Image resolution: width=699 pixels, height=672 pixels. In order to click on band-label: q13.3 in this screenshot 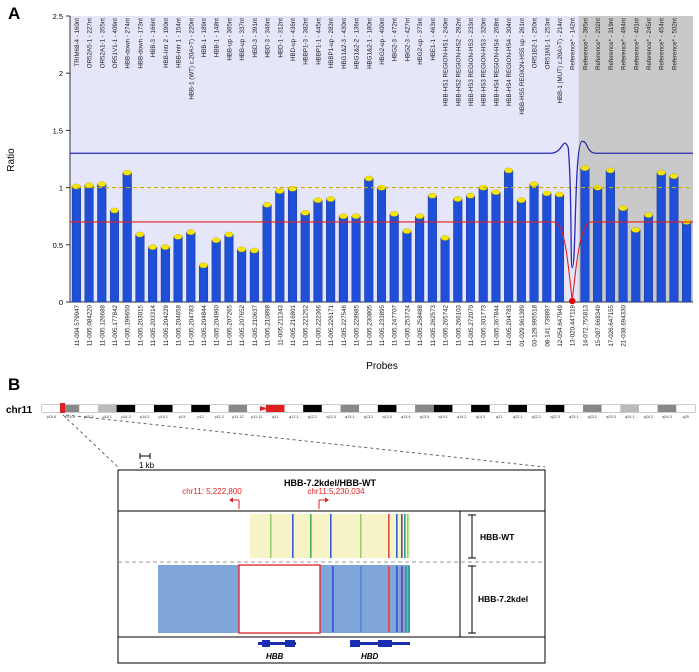, I will do `click(387, 417)`.